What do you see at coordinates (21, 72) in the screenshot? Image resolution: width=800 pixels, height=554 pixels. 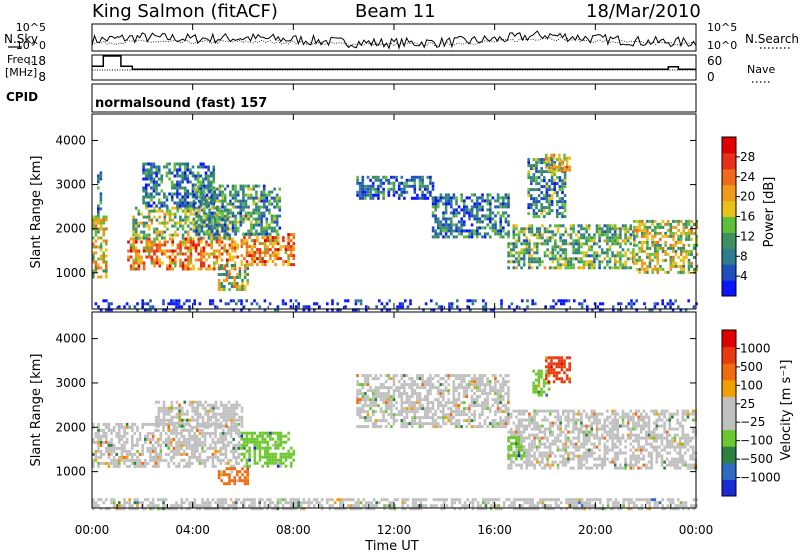 I see `freq-label-2: [MHz]` at bounding box center [21, 72].